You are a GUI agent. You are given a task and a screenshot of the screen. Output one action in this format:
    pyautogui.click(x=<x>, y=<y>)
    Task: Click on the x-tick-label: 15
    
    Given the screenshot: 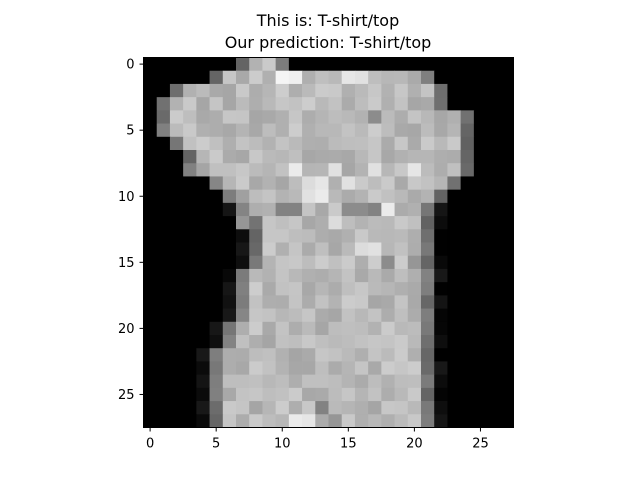 What is the action you would take?
    pyautogui.click(x=348, y=444)
    